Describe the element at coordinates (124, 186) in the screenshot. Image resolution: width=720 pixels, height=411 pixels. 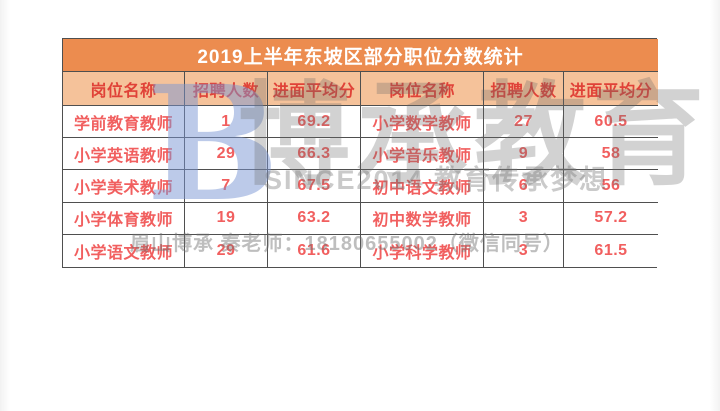
I see `cell-position-name: 小学美术教师` at that location.